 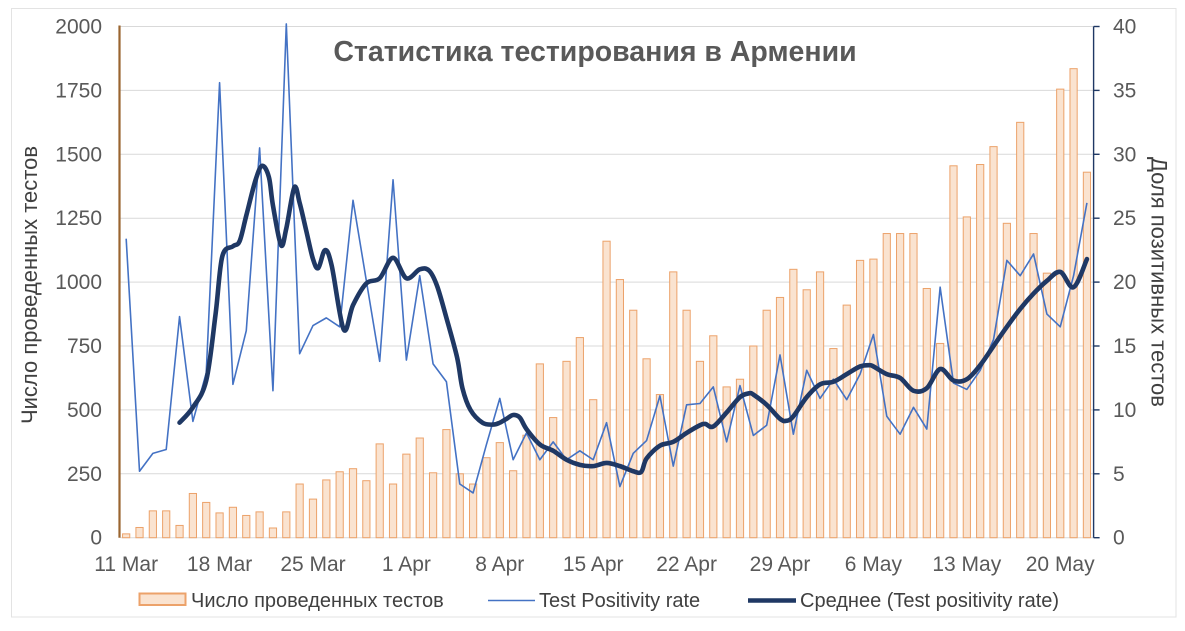 I want to click on svg-text: 1000, so click(x=78, y=282).